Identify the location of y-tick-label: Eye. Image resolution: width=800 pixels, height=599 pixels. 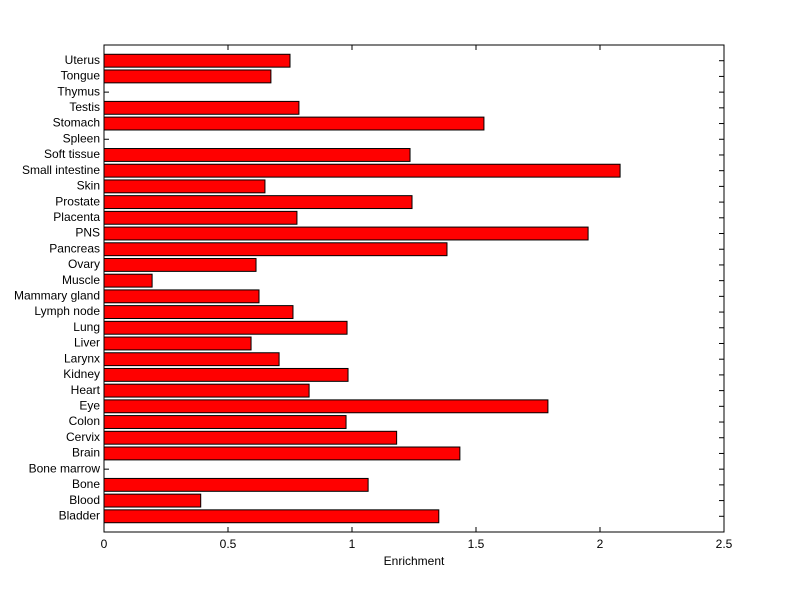
(89, 405).